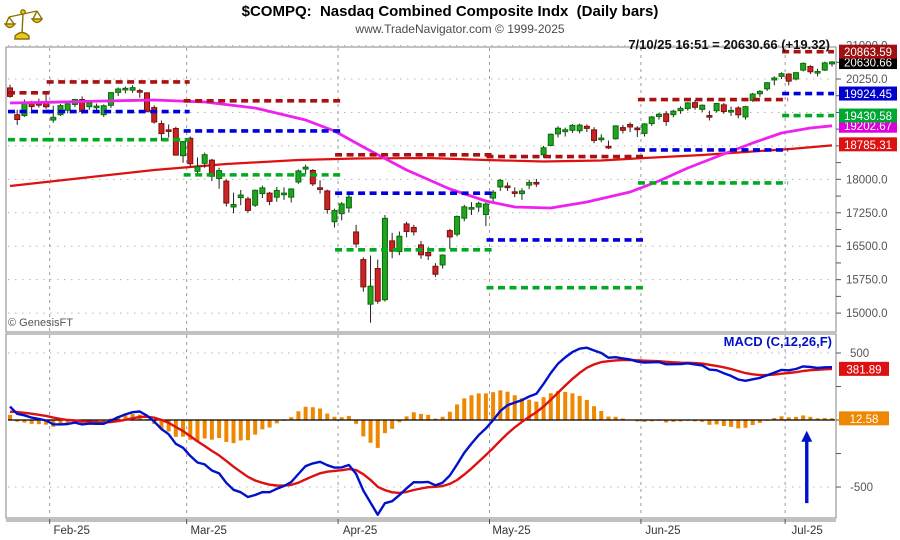 This screenshot has height=540, width=900. I want to click on x-axis-month-label: Apr-25, so click(360, 531).